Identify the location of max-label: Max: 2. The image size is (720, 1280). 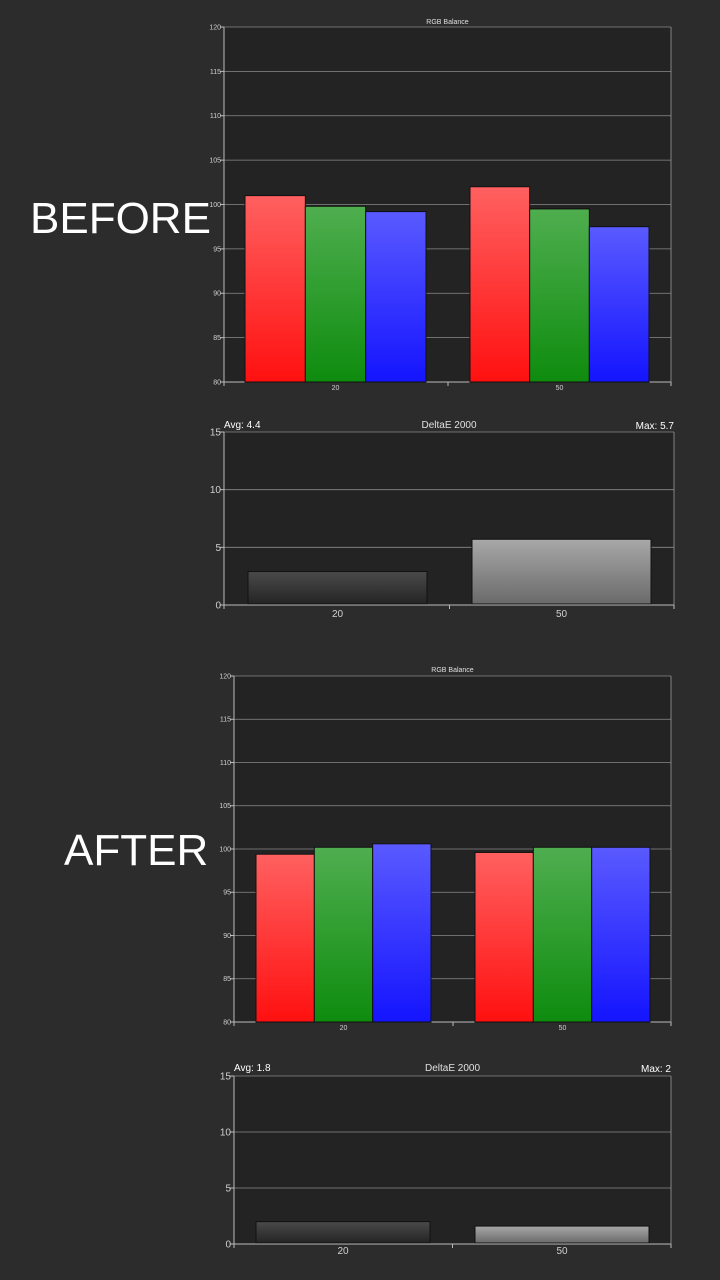
(656, 1069).